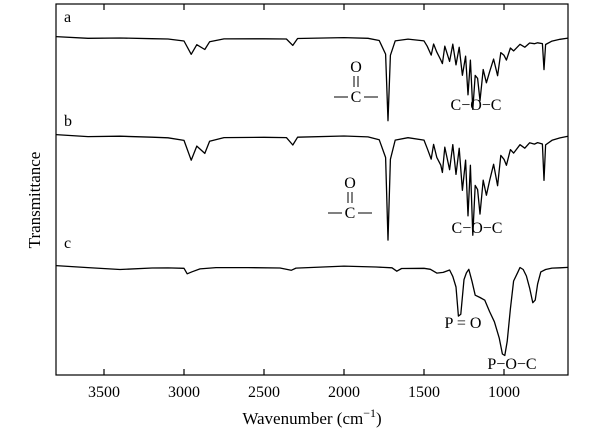  Describe the element at coordinates (356, 97) in the screenshot. I see `annotation-carbonyl-a-carbon: C` at that location.